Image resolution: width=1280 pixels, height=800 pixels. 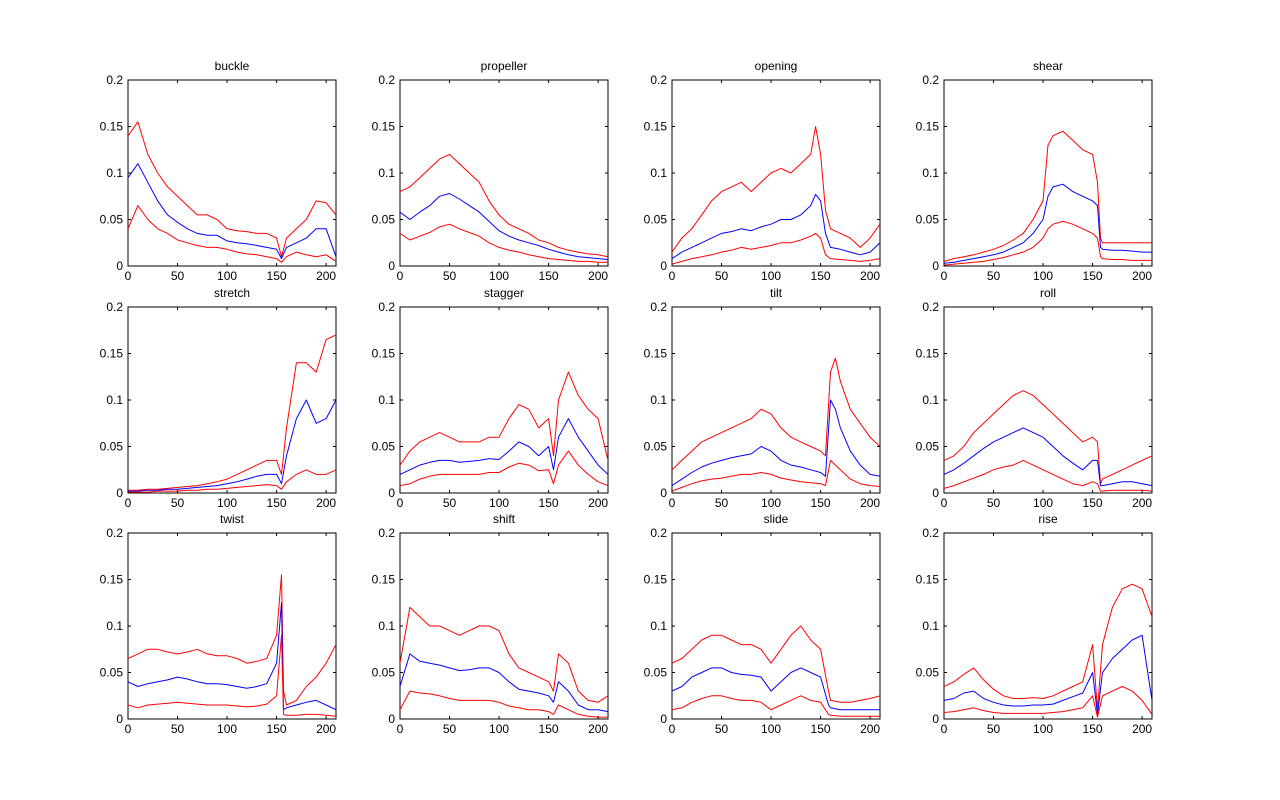 I want to click on subplot-title: shear, so click(x=1048, y=66).